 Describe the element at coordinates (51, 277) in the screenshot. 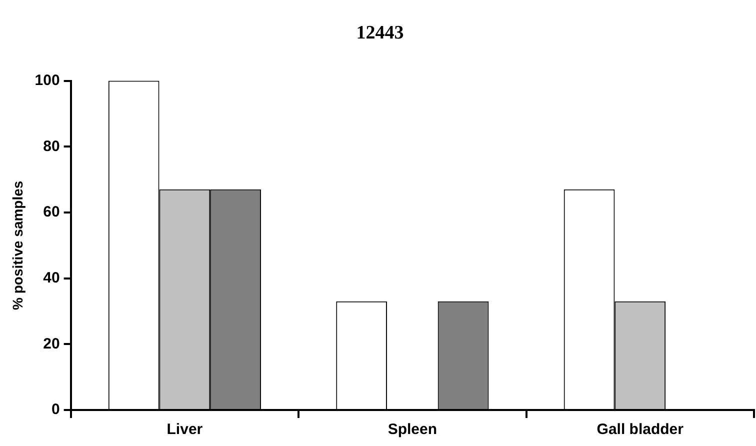

I see `y-tick-label: 40` at that location.